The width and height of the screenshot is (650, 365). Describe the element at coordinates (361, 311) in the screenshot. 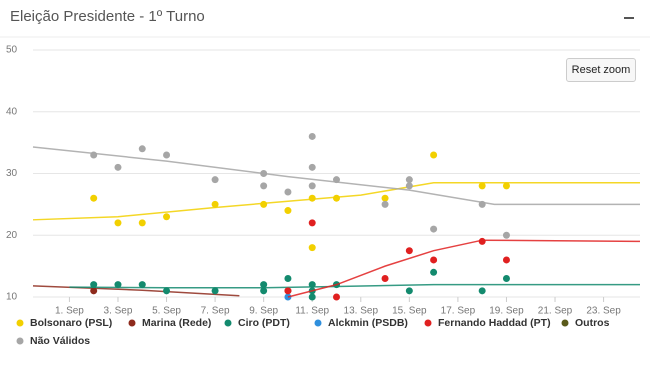

I see `x-tick-label: 13. Sep` at that location.